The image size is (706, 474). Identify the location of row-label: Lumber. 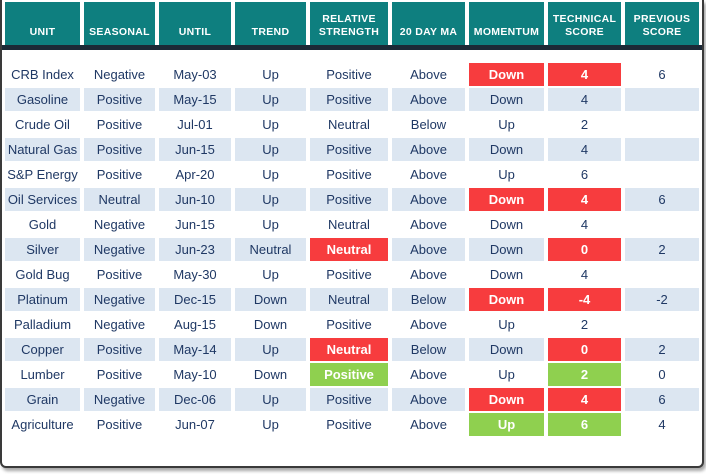
(42, 374).